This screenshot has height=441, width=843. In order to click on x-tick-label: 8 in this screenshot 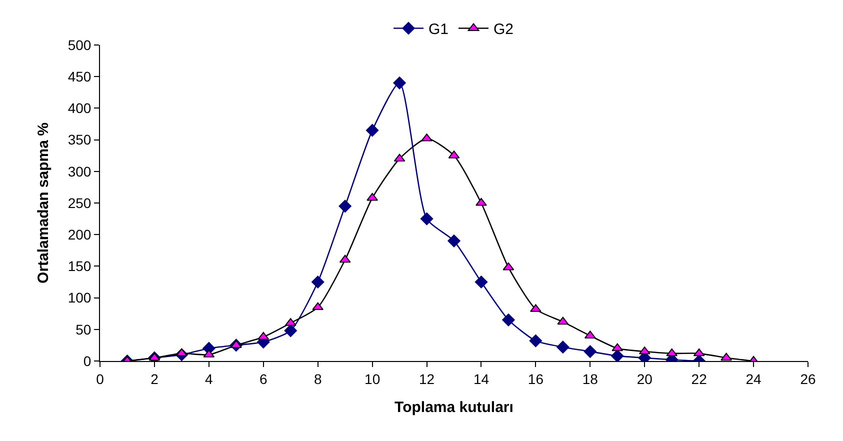, I will do `click(318, 378)`.